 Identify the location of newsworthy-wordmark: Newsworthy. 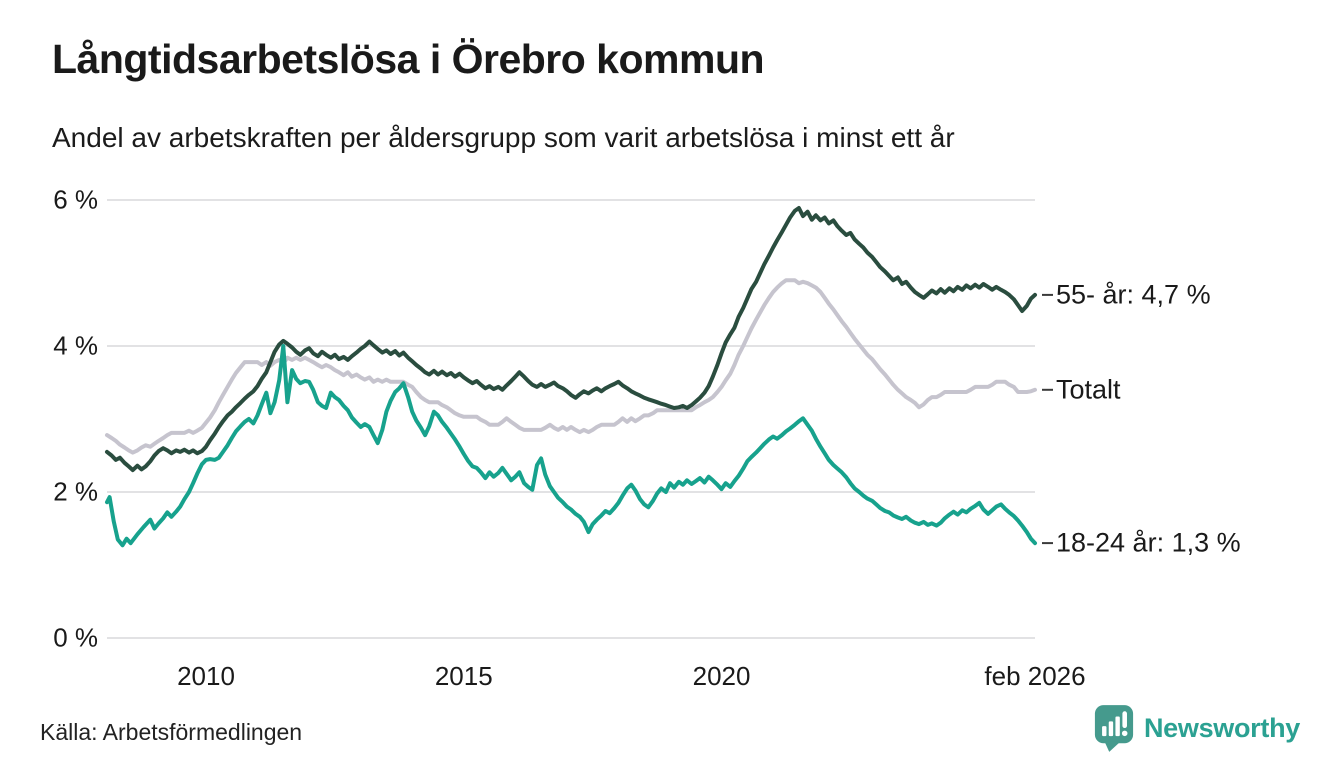
(1221, 727).